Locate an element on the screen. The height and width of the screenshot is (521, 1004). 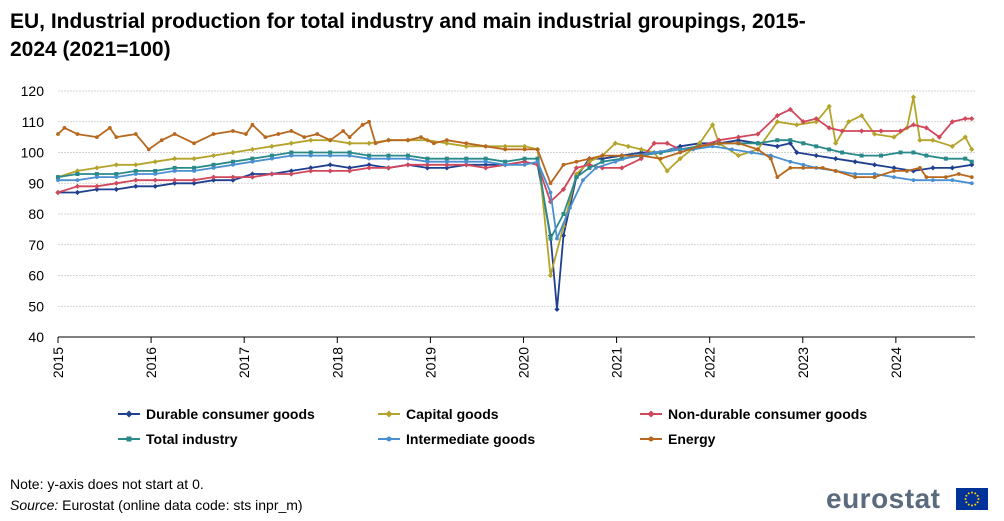
x-axis: 2015 2016 2017 2018 2019 2020 2021 2022 2023 2024 is located at coordinates (477, 357).